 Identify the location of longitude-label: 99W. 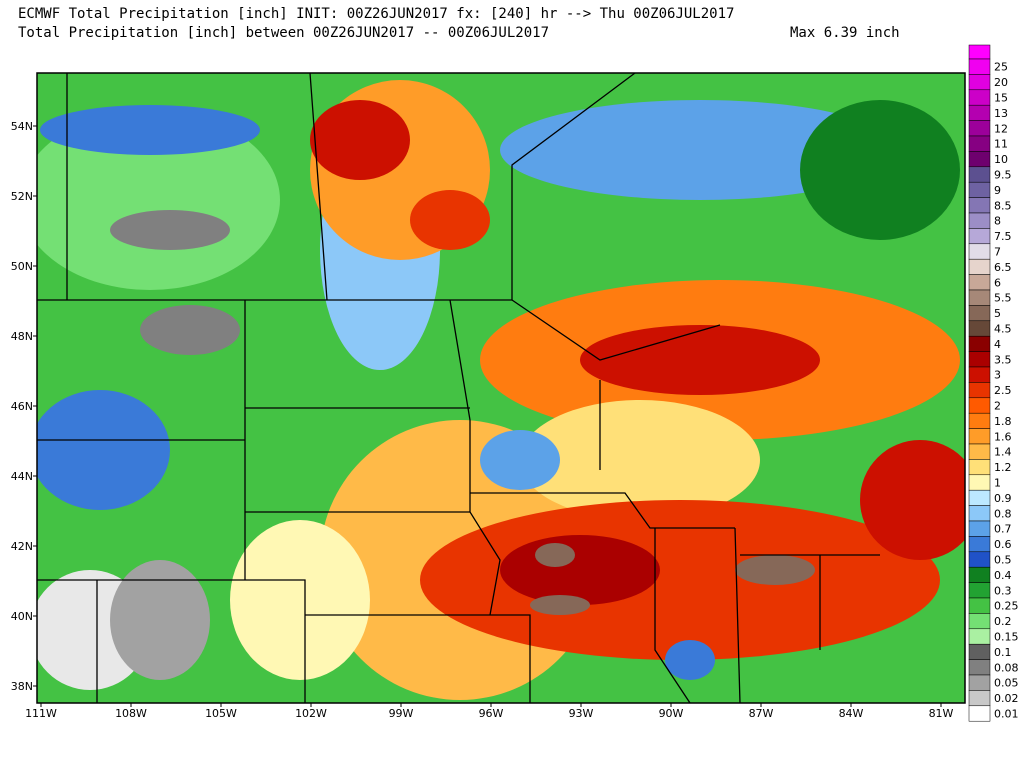
(401, 713).